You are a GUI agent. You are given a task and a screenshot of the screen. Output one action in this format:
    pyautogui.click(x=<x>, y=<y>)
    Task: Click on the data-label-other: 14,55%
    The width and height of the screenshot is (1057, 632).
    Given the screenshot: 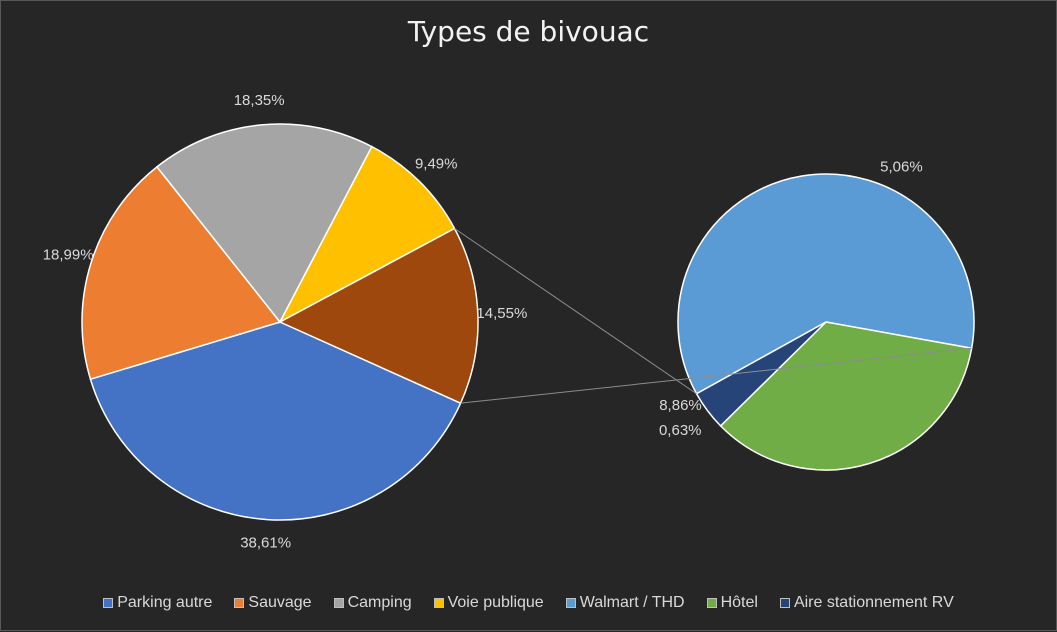 What is the action you would take?
    pyautogui.click(x=501, y=313)
    